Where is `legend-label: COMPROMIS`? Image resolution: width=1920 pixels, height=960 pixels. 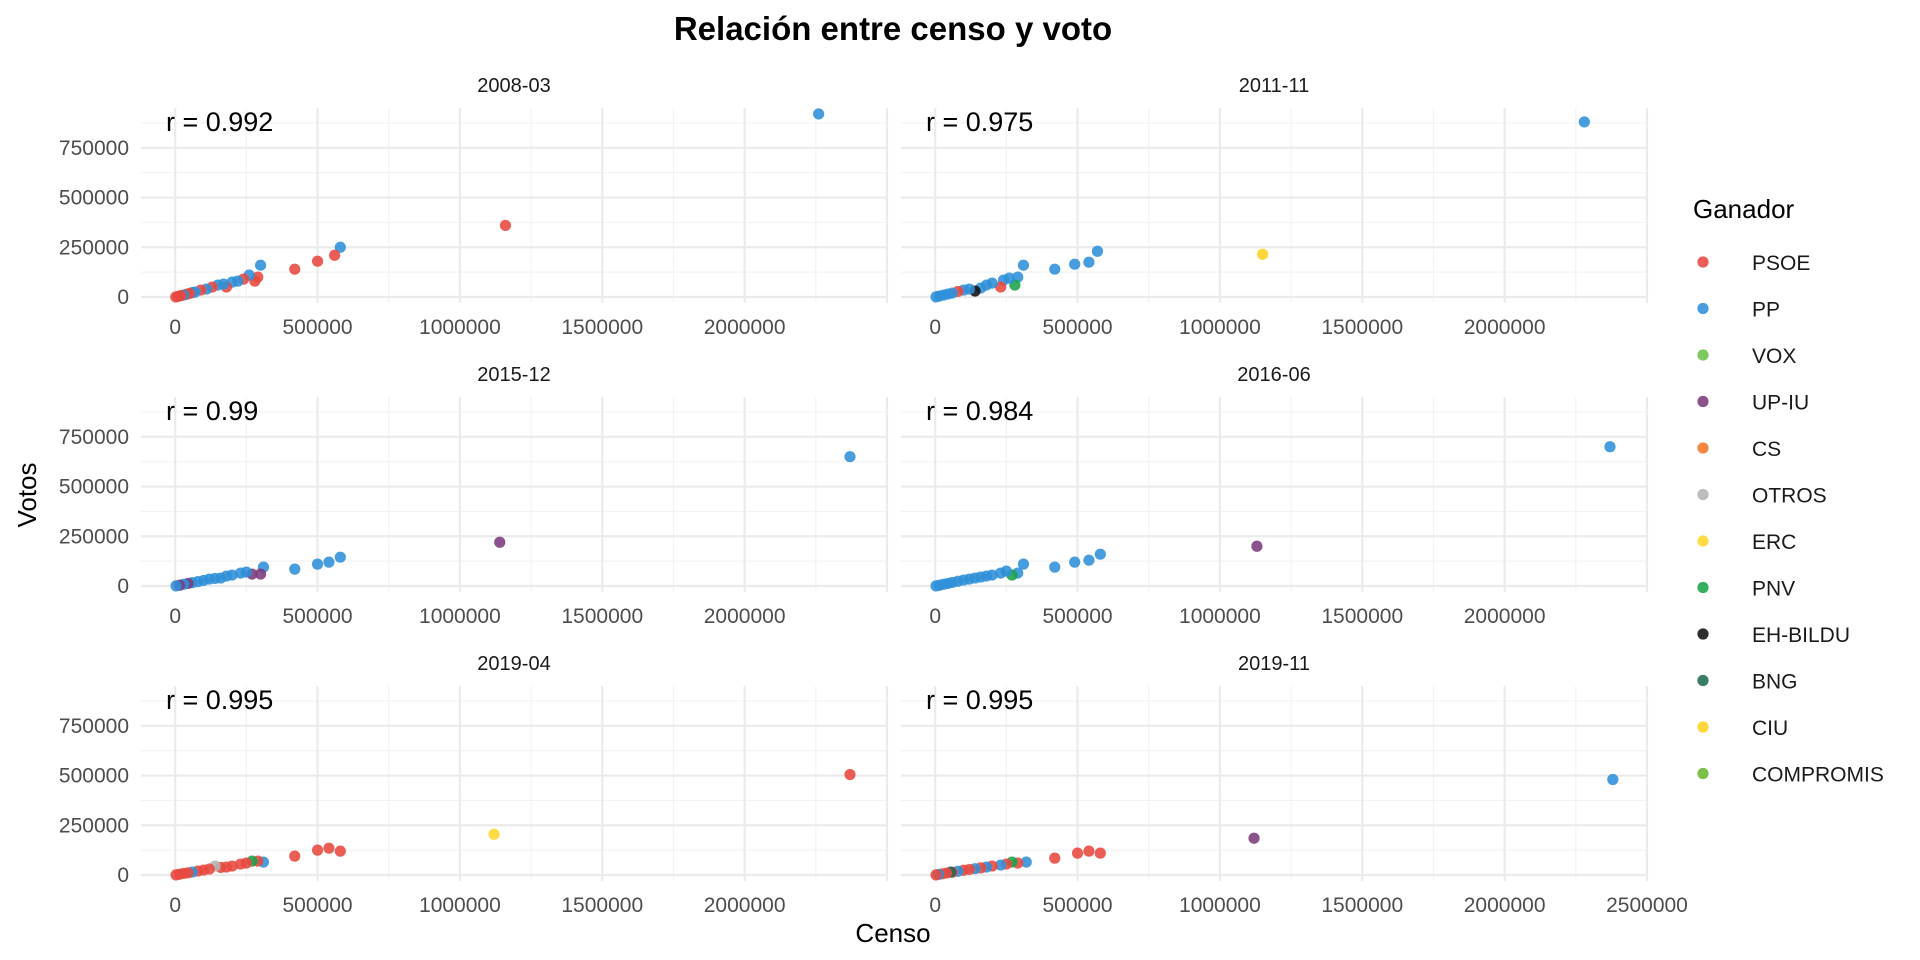
legend-label: COMPROMIS is located at coordinates (1818, 775).